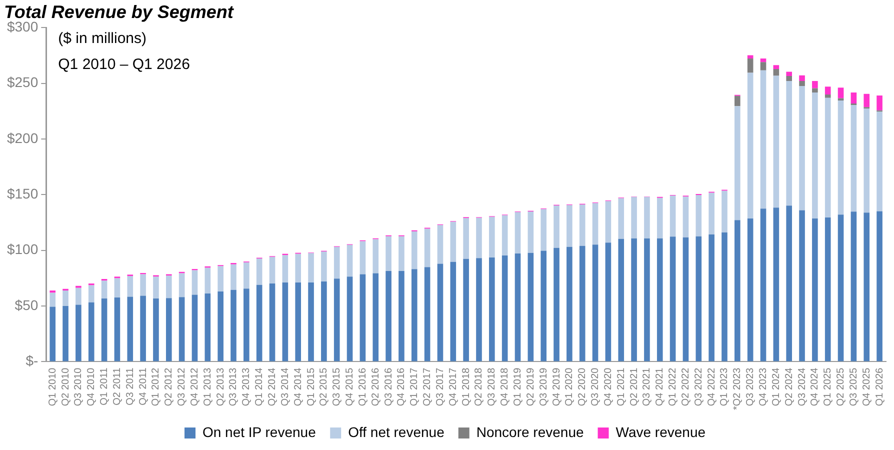 The width and height of the screenshot is (894, 450). Describe the element at coordinates (52, 386) in the screenshot. I see `x-tick-label: Q1 2010` at that location.